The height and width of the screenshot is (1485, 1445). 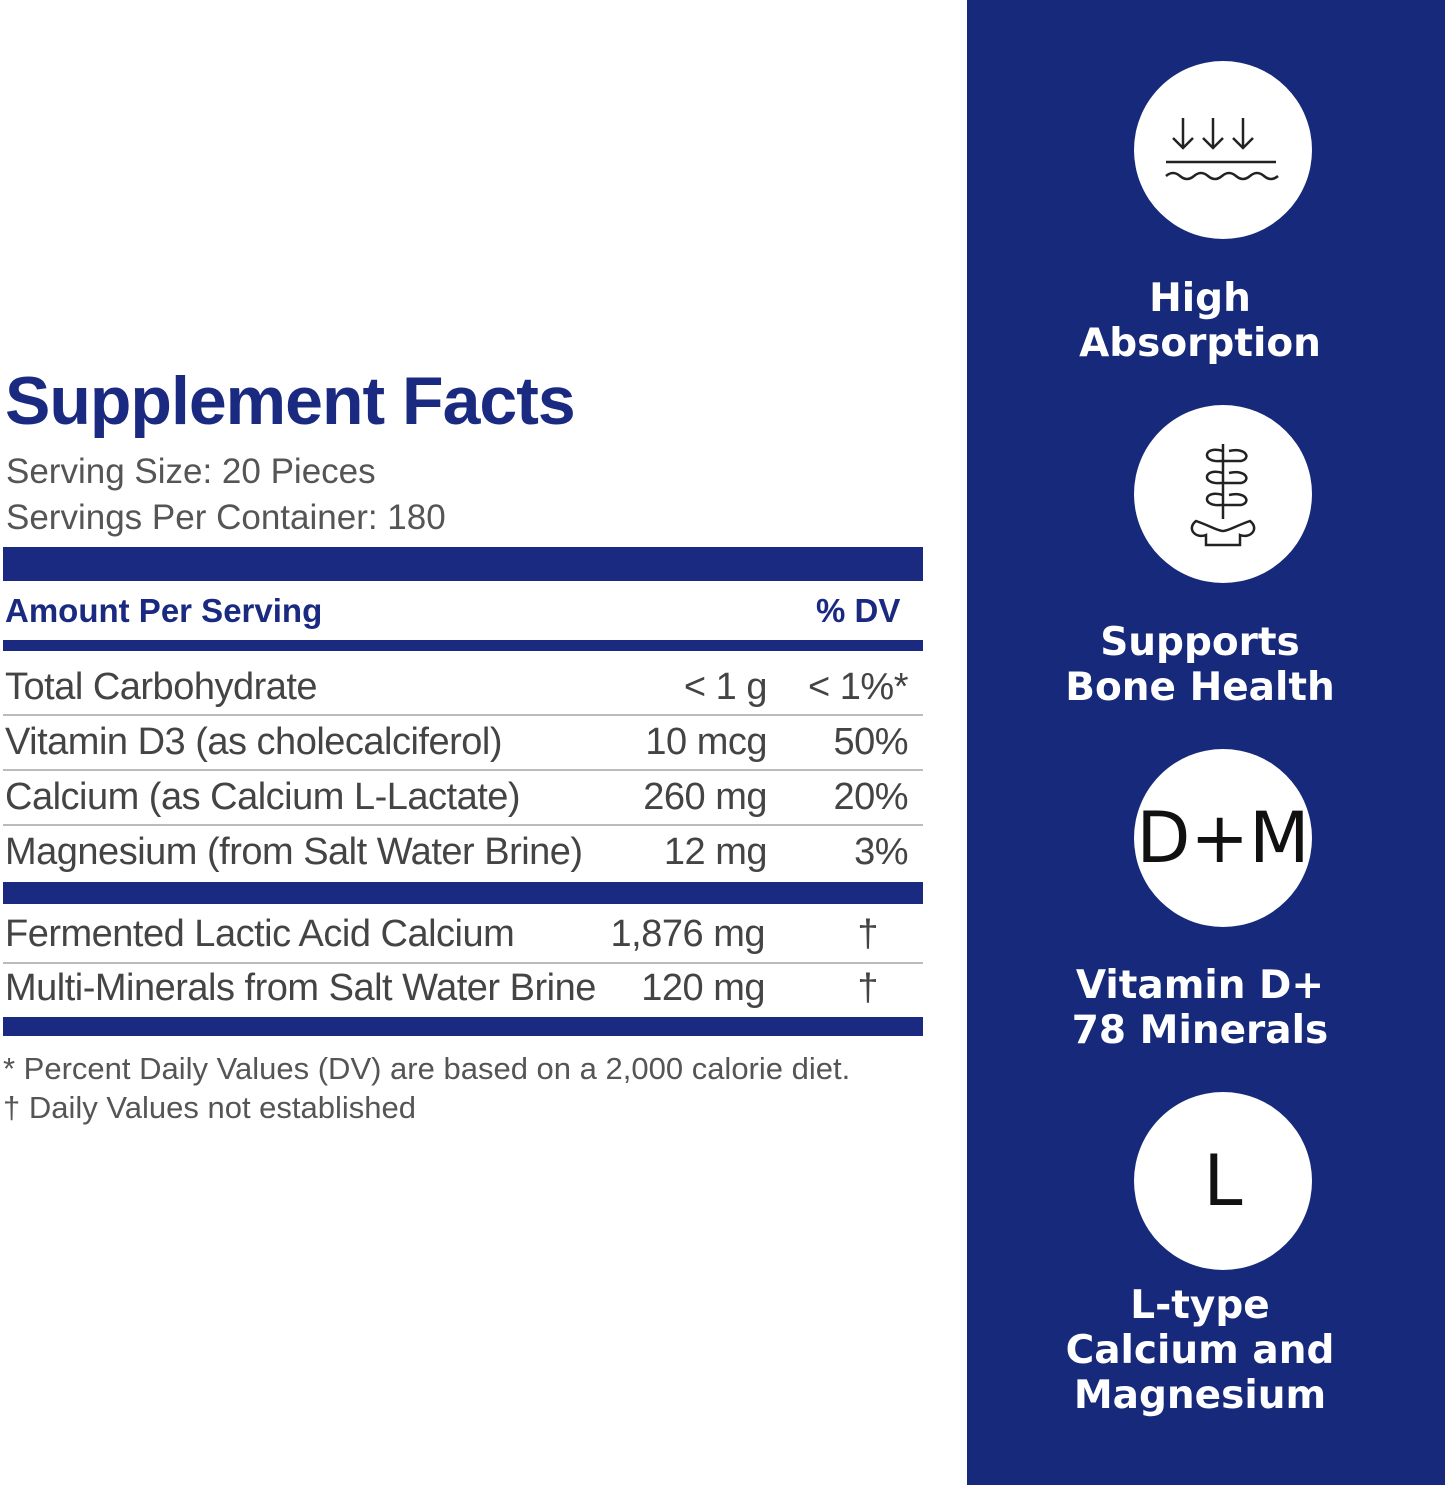 I want to click on nutrient-dv: 20%, so click(x=870, y=797).